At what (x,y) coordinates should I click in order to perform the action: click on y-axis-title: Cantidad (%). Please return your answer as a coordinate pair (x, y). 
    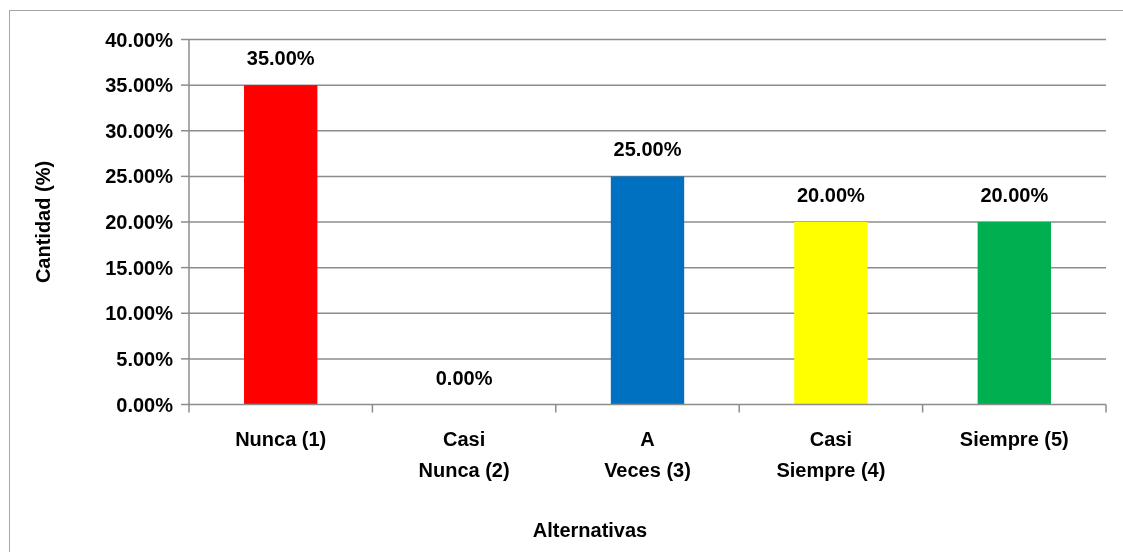
    Looking at the image, I should click on (43, 222).